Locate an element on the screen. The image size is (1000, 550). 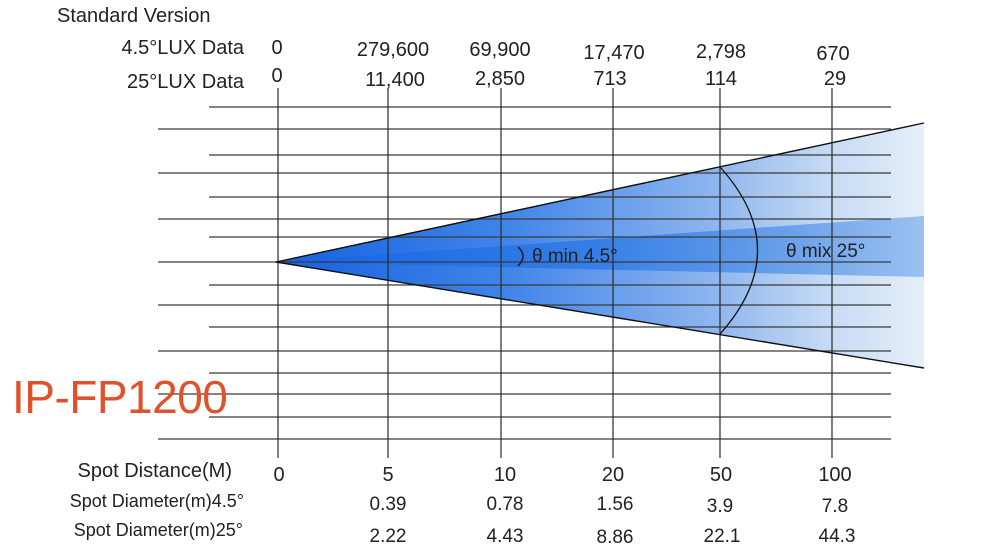
diameter-25-value: 2.22 is located at coordinates (388, 536).